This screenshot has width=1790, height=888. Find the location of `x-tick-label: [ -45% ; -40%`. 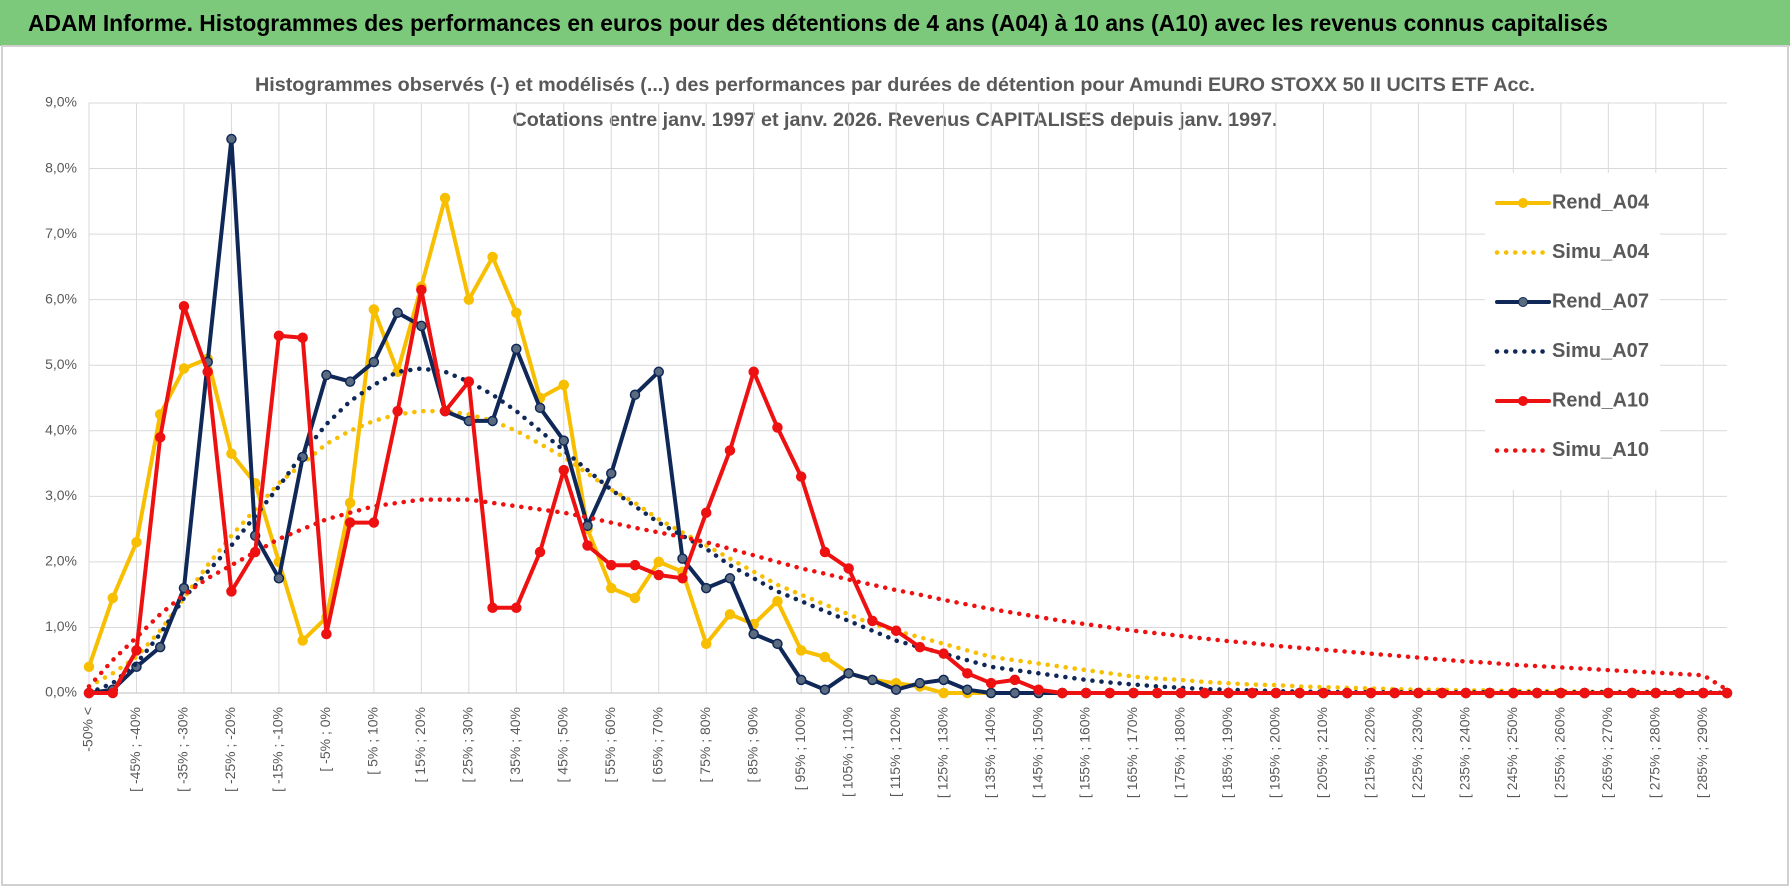

x-tick-label: [ -45% ; -40% is located at coordinates (135, 749).